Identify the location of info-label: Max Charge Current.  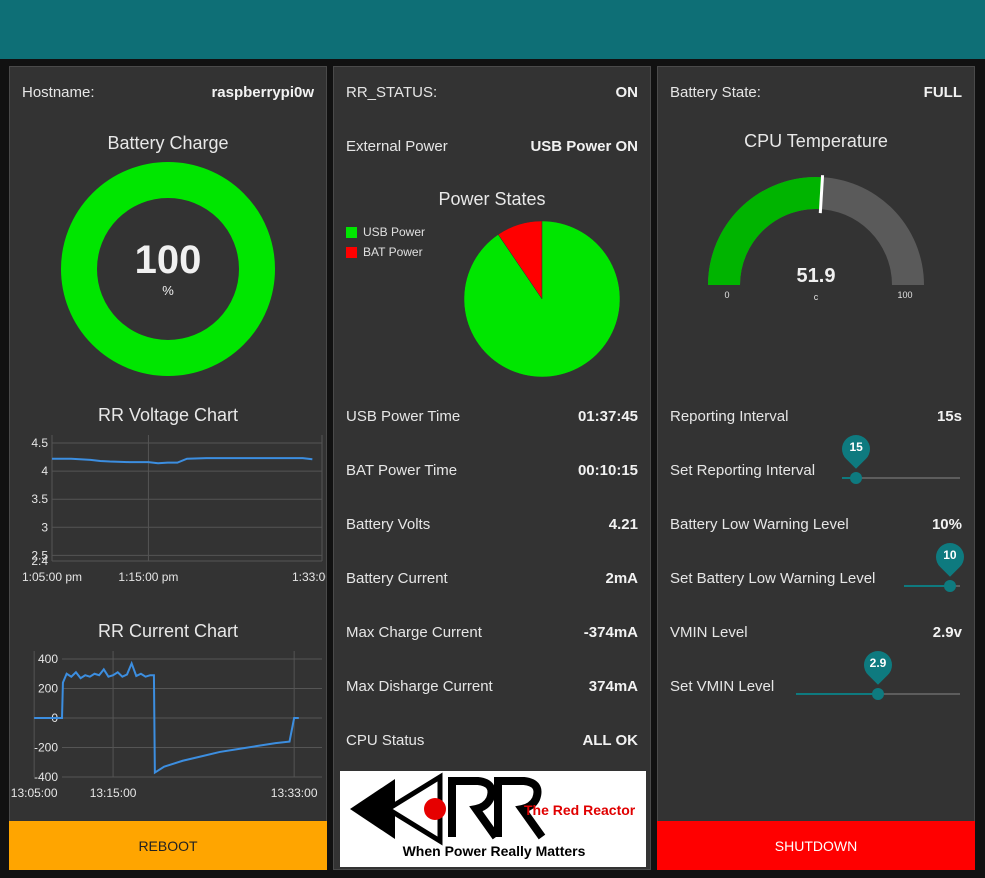
(414, 632).